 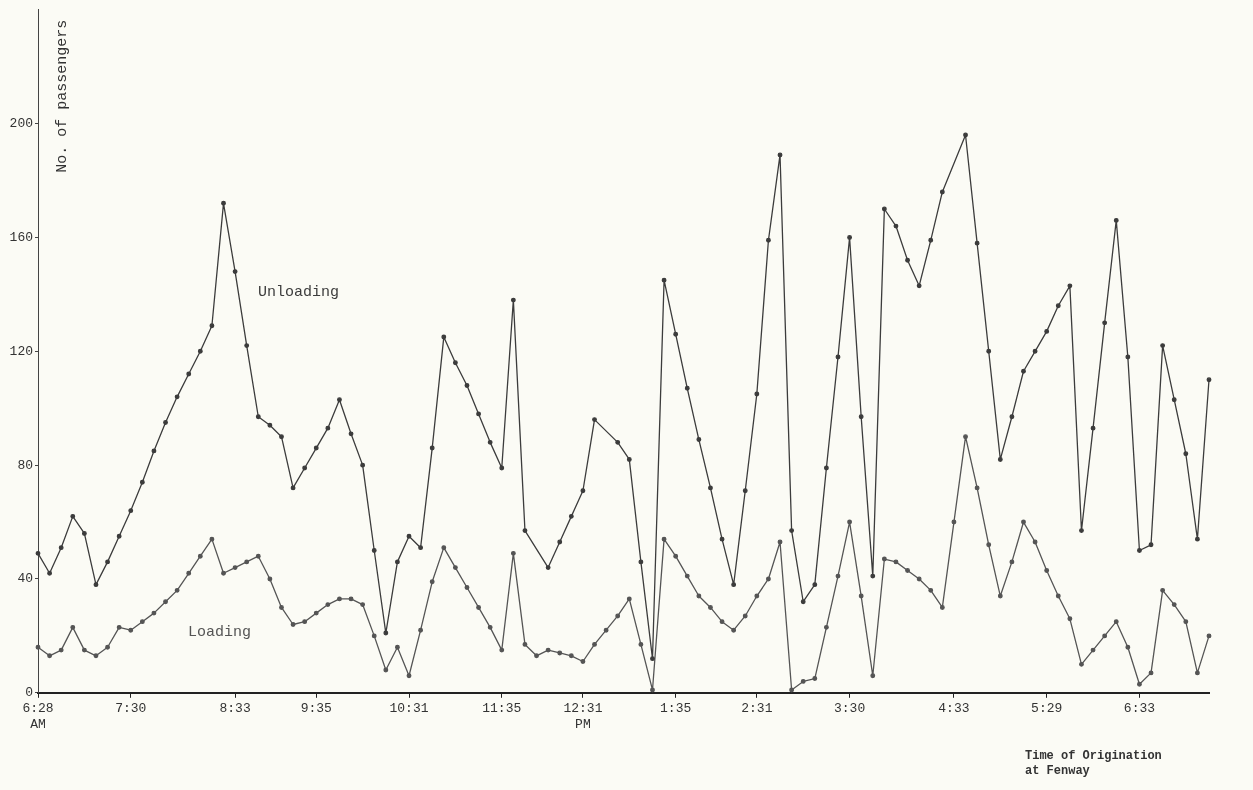 I want to click on series-label: Unloading, so click(x=299, y=292).